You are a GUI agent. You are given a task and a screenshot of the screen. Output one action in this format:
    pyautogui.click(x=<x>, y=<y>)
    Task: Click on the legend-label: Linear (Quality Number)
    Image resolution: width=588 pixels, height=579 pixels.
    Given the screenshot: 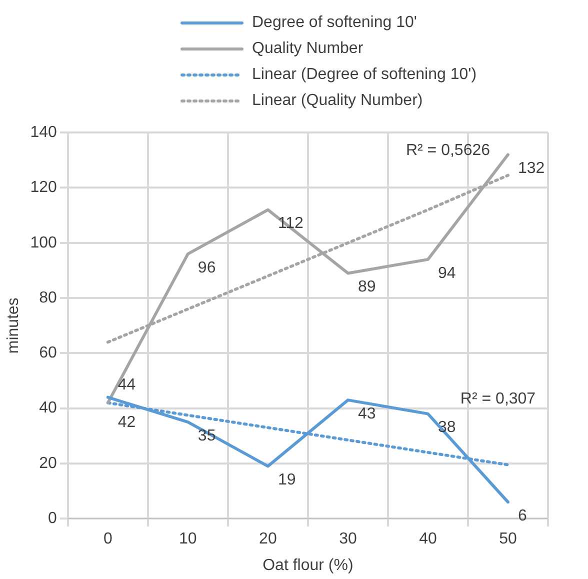 What is the action you would take?
    pyautogui.click(x=337, y=101)
    